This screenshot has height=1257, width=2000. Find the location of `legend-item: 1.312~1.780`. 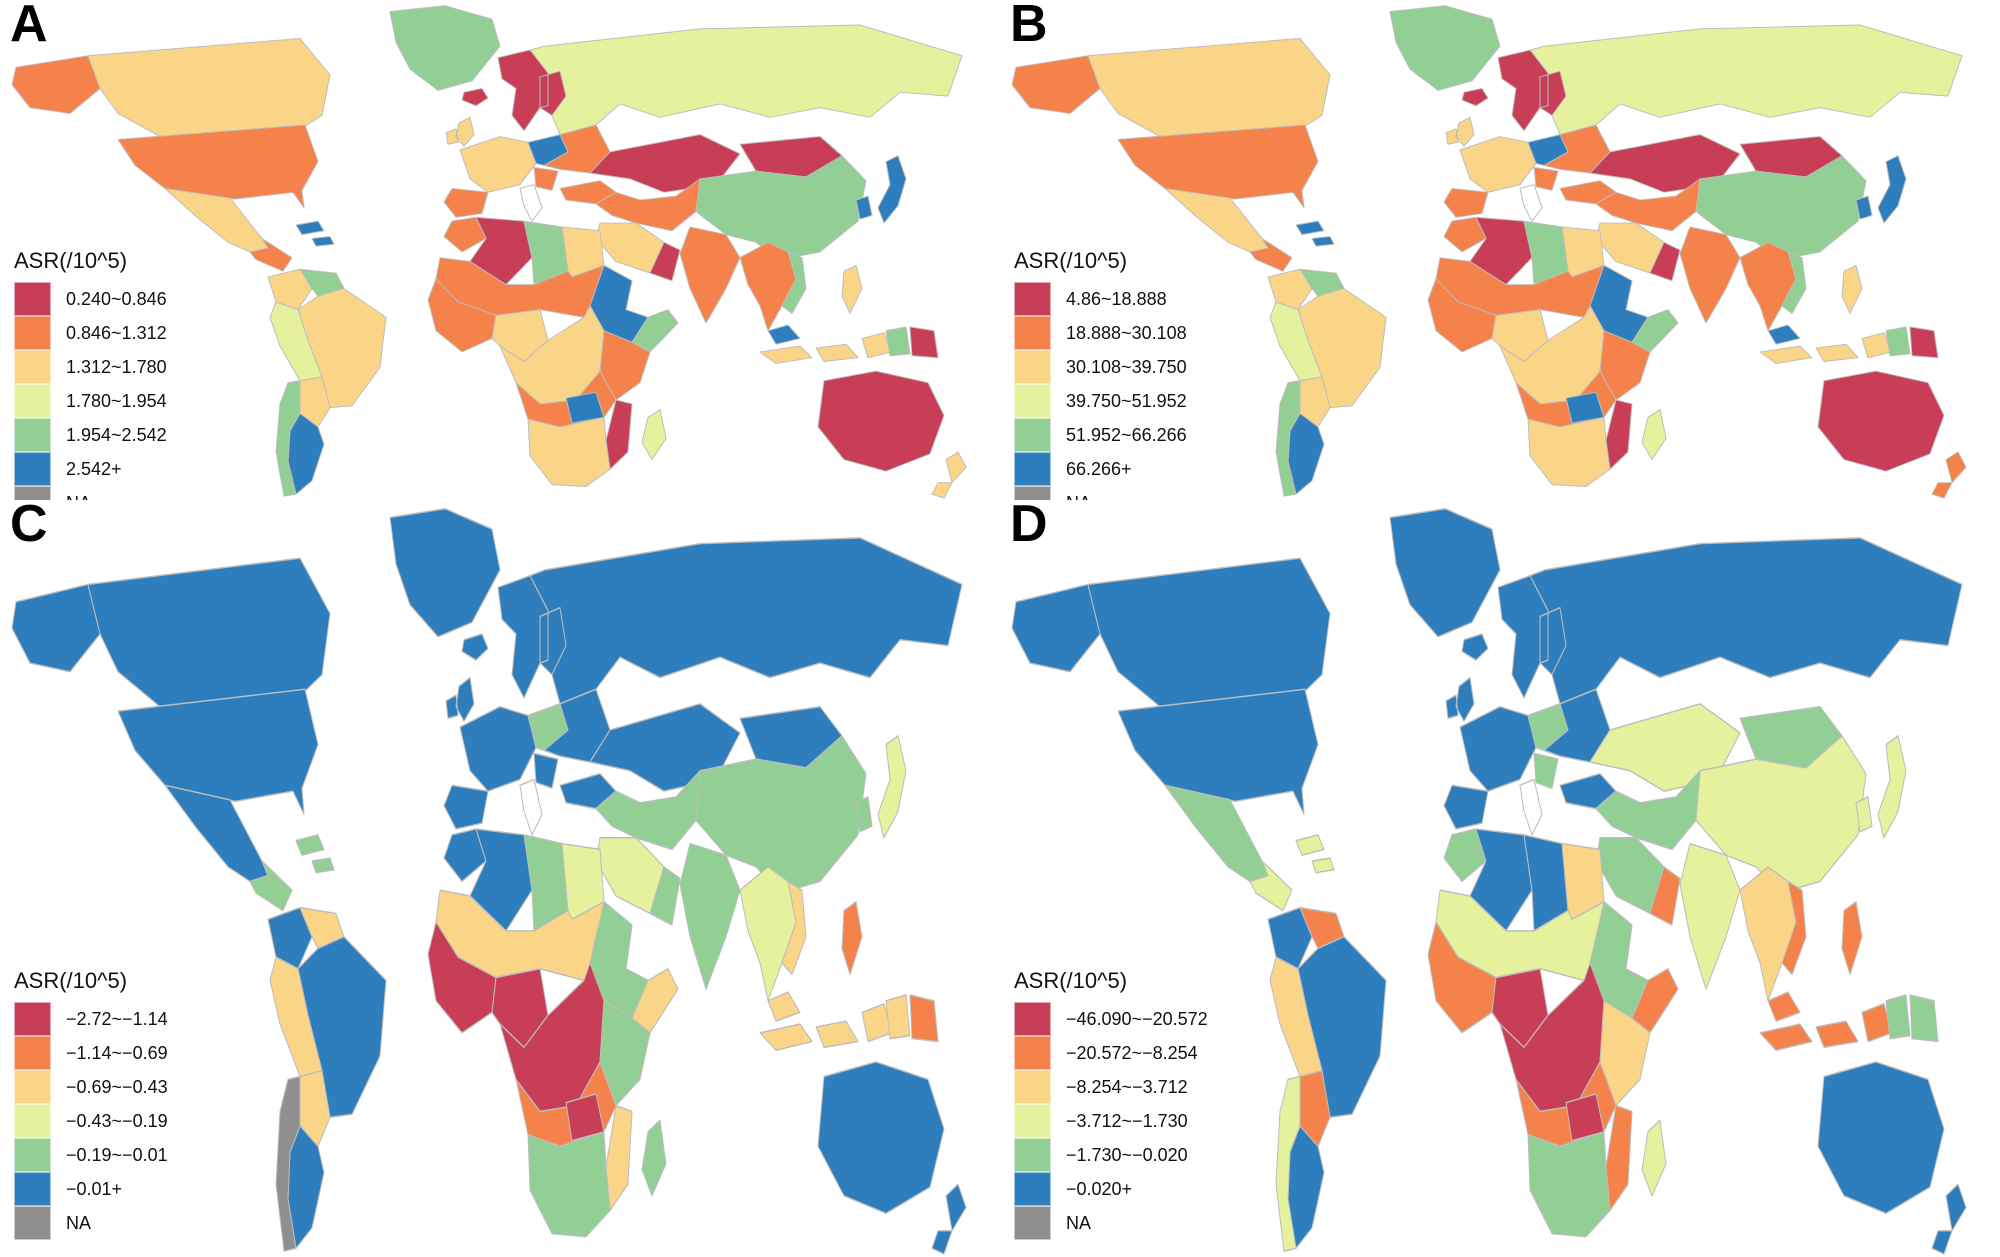

legend-item: 1.312~1.780 is located at coordinates (90, 367).